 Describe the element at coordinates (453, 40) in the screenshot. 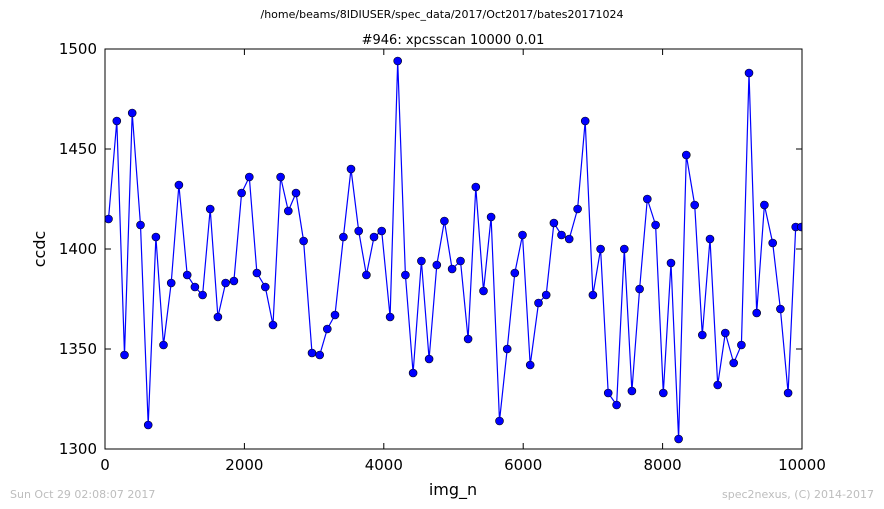

I see `chart-title: #946: xpcsscan 10000 0.01` at that location.